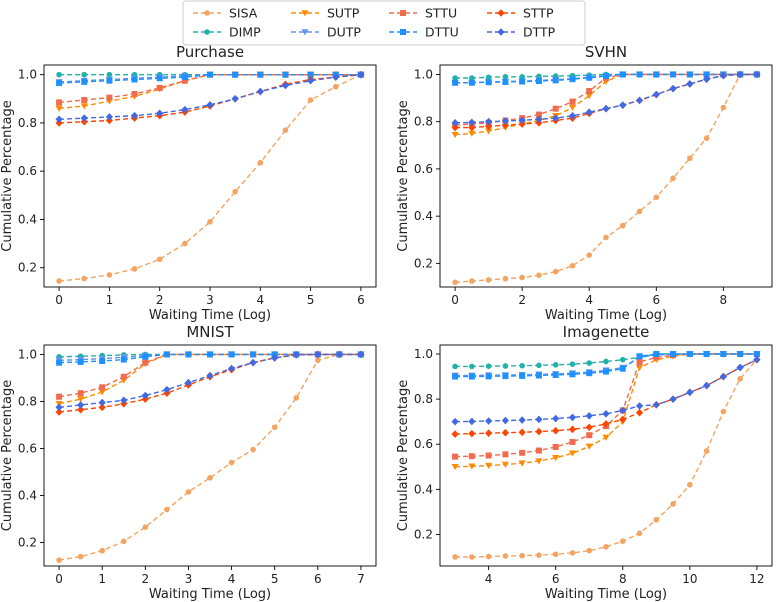  Describe the element at coordinates (160, 300) in the screenshot. I see `x-tick-label: 2` at that location.